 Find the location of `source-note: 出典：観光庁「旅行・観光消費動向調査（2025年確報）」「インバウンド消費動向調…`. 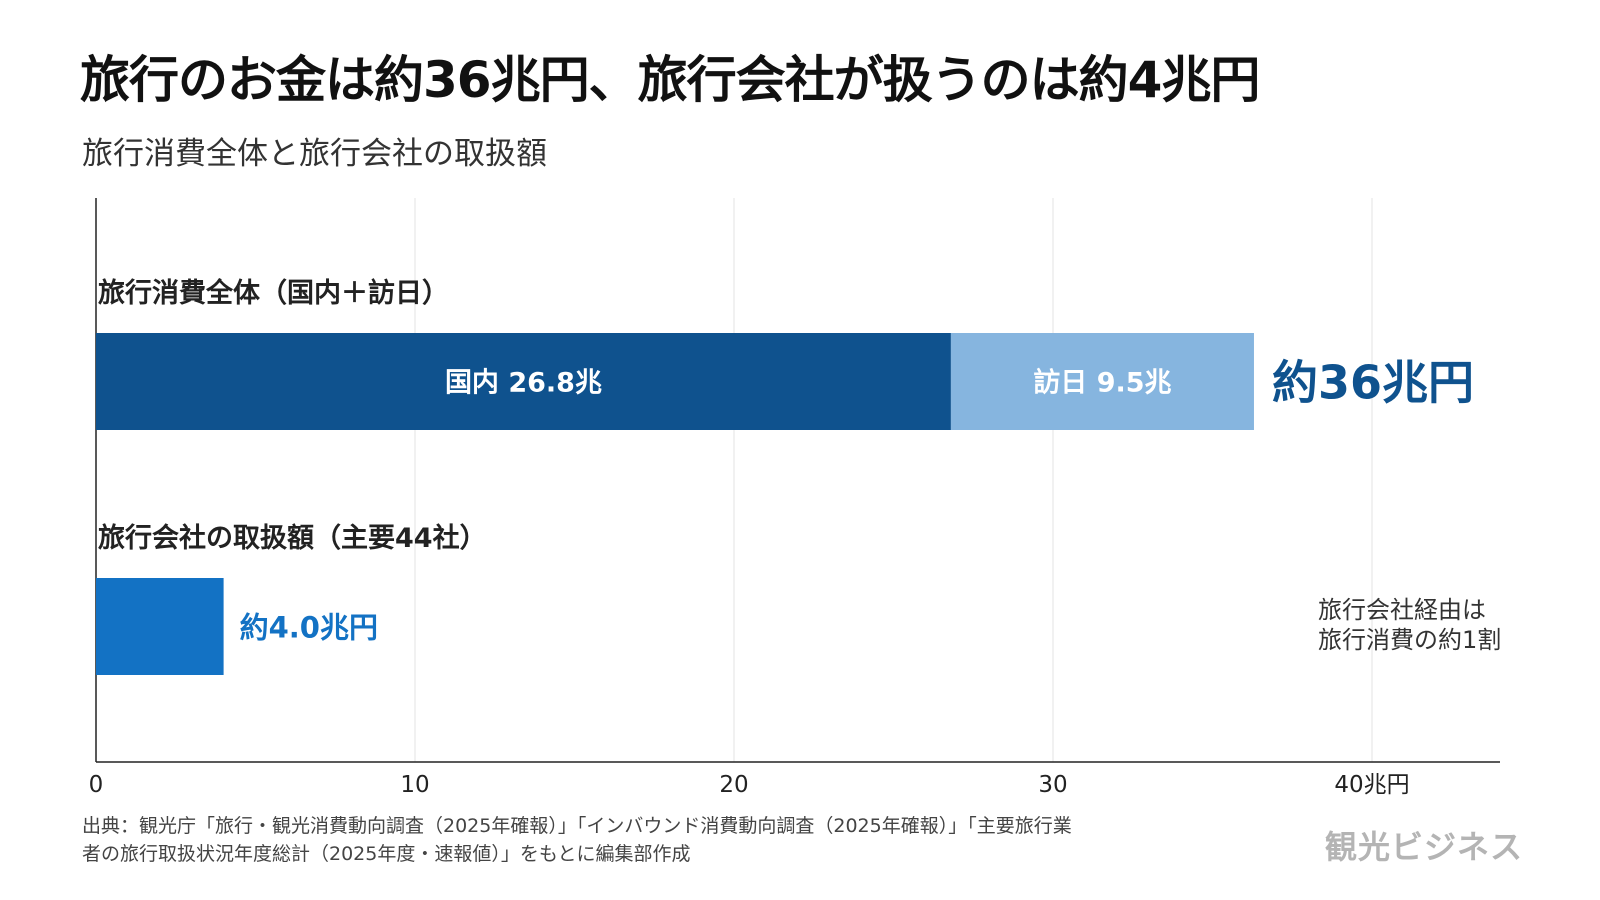

source-note: 出典：観光庁「旅行・観光消費動向調査（2025年確報）」「インバウンド消費動向調… is located at coordinates (682, 840).